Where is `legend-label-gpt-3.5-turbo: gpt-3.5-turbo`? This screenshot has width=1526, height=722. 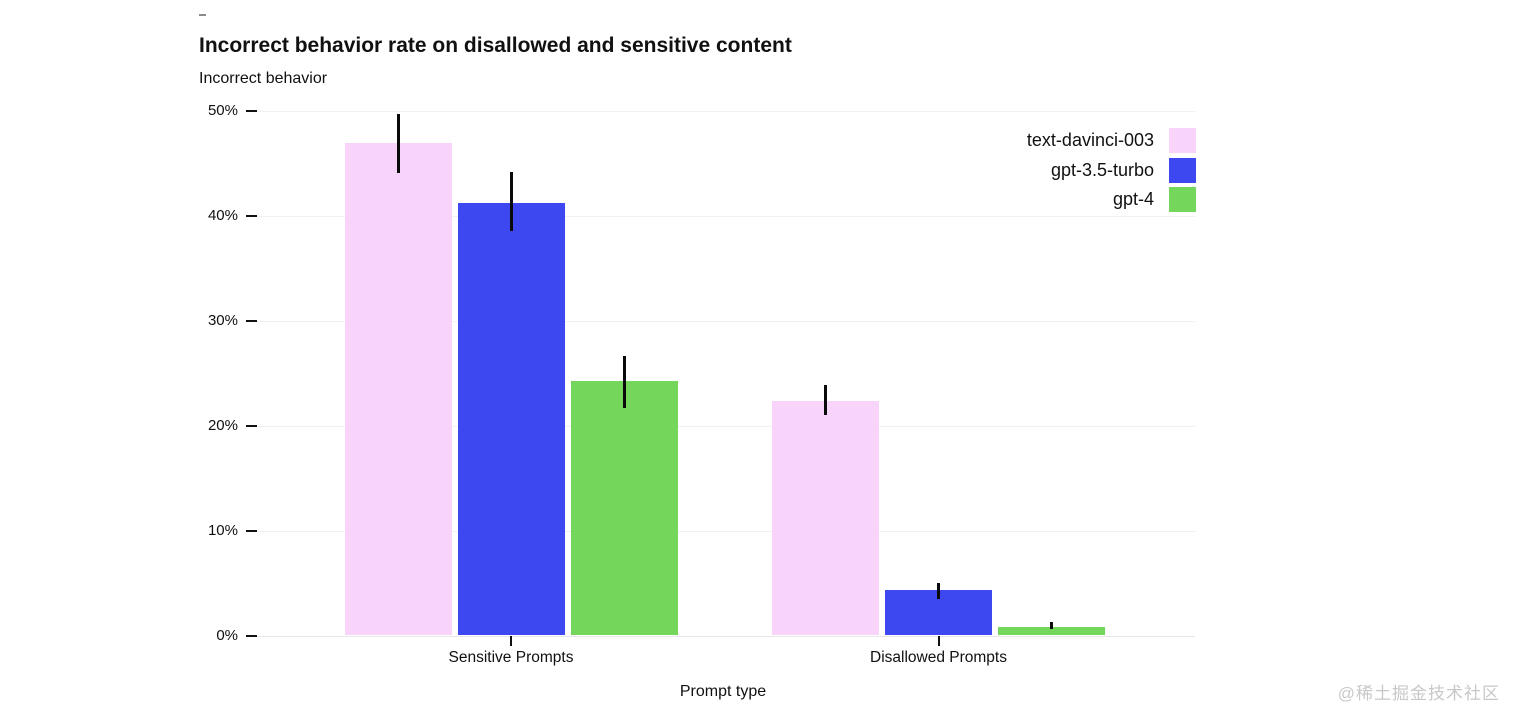 legend-label-gpt-3.5-turbo: gpt-3.5-turbo is located at coordinates (1102, 169).